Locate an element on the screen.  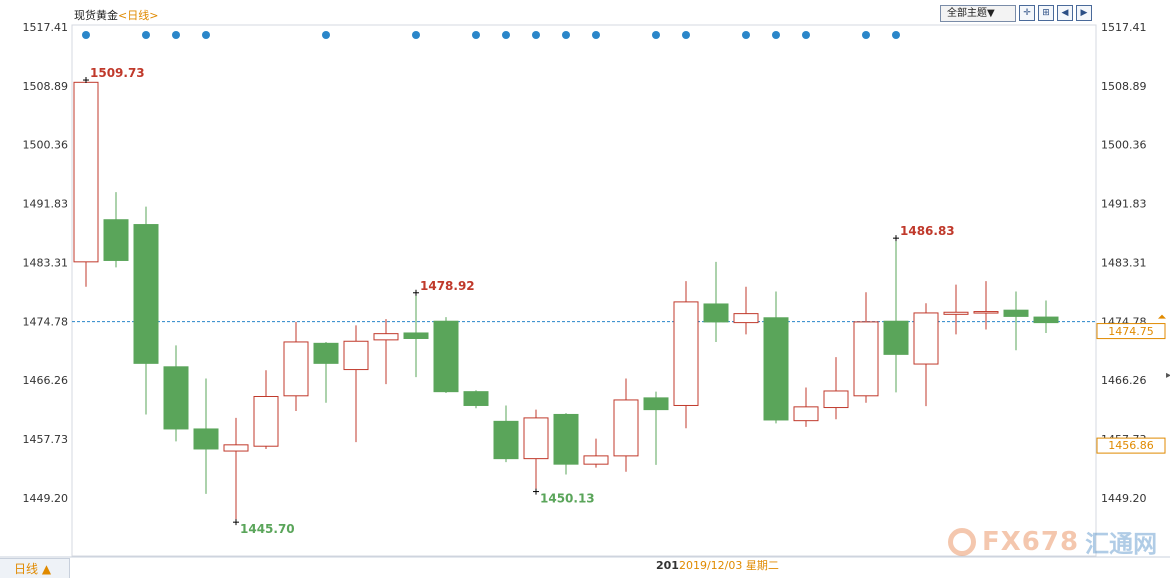
scroll-marker-icon: ▸ is located at coordinates (1168, 375).